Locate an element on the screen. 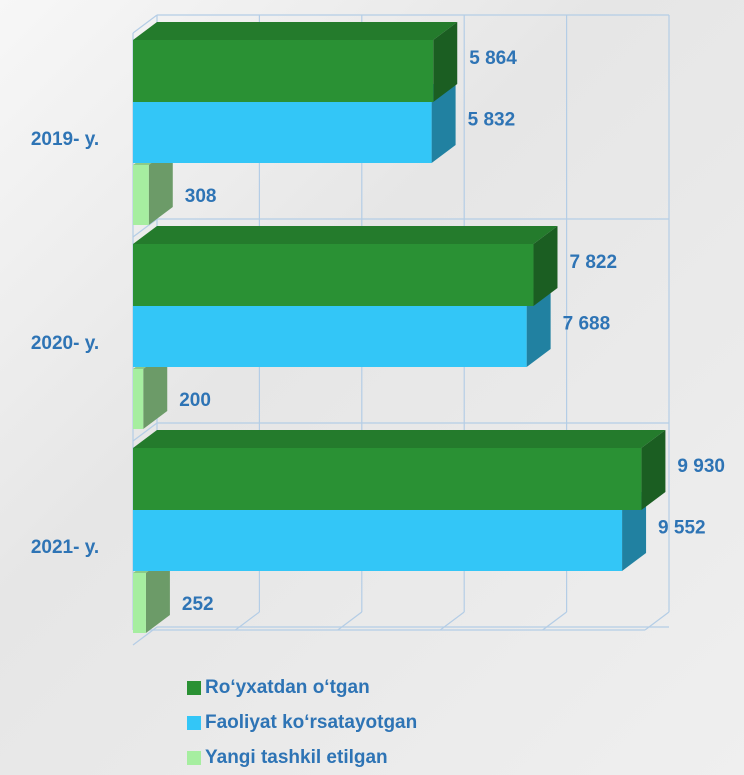 Image resolution: width=744 pixels, height=775 pixels. data-label: 7 822 is located at coordinates (593, 262).